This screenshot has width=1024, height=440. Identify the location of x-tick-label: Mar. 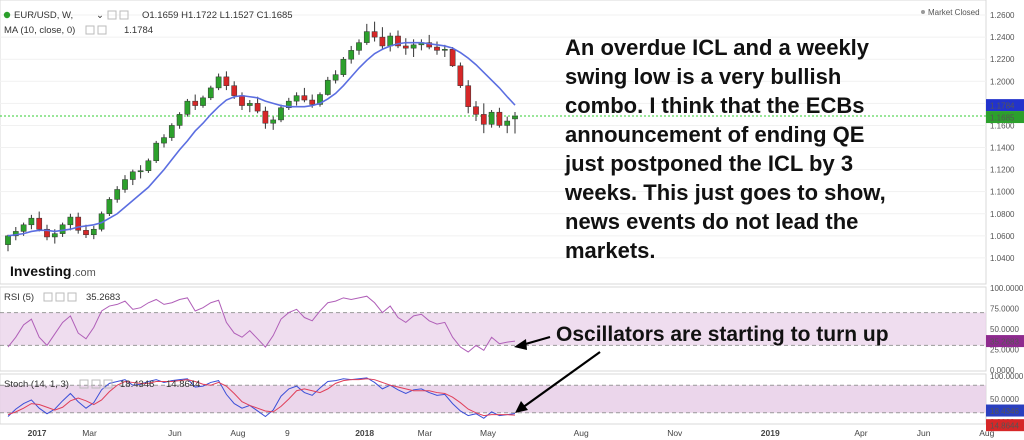
(425, 433).